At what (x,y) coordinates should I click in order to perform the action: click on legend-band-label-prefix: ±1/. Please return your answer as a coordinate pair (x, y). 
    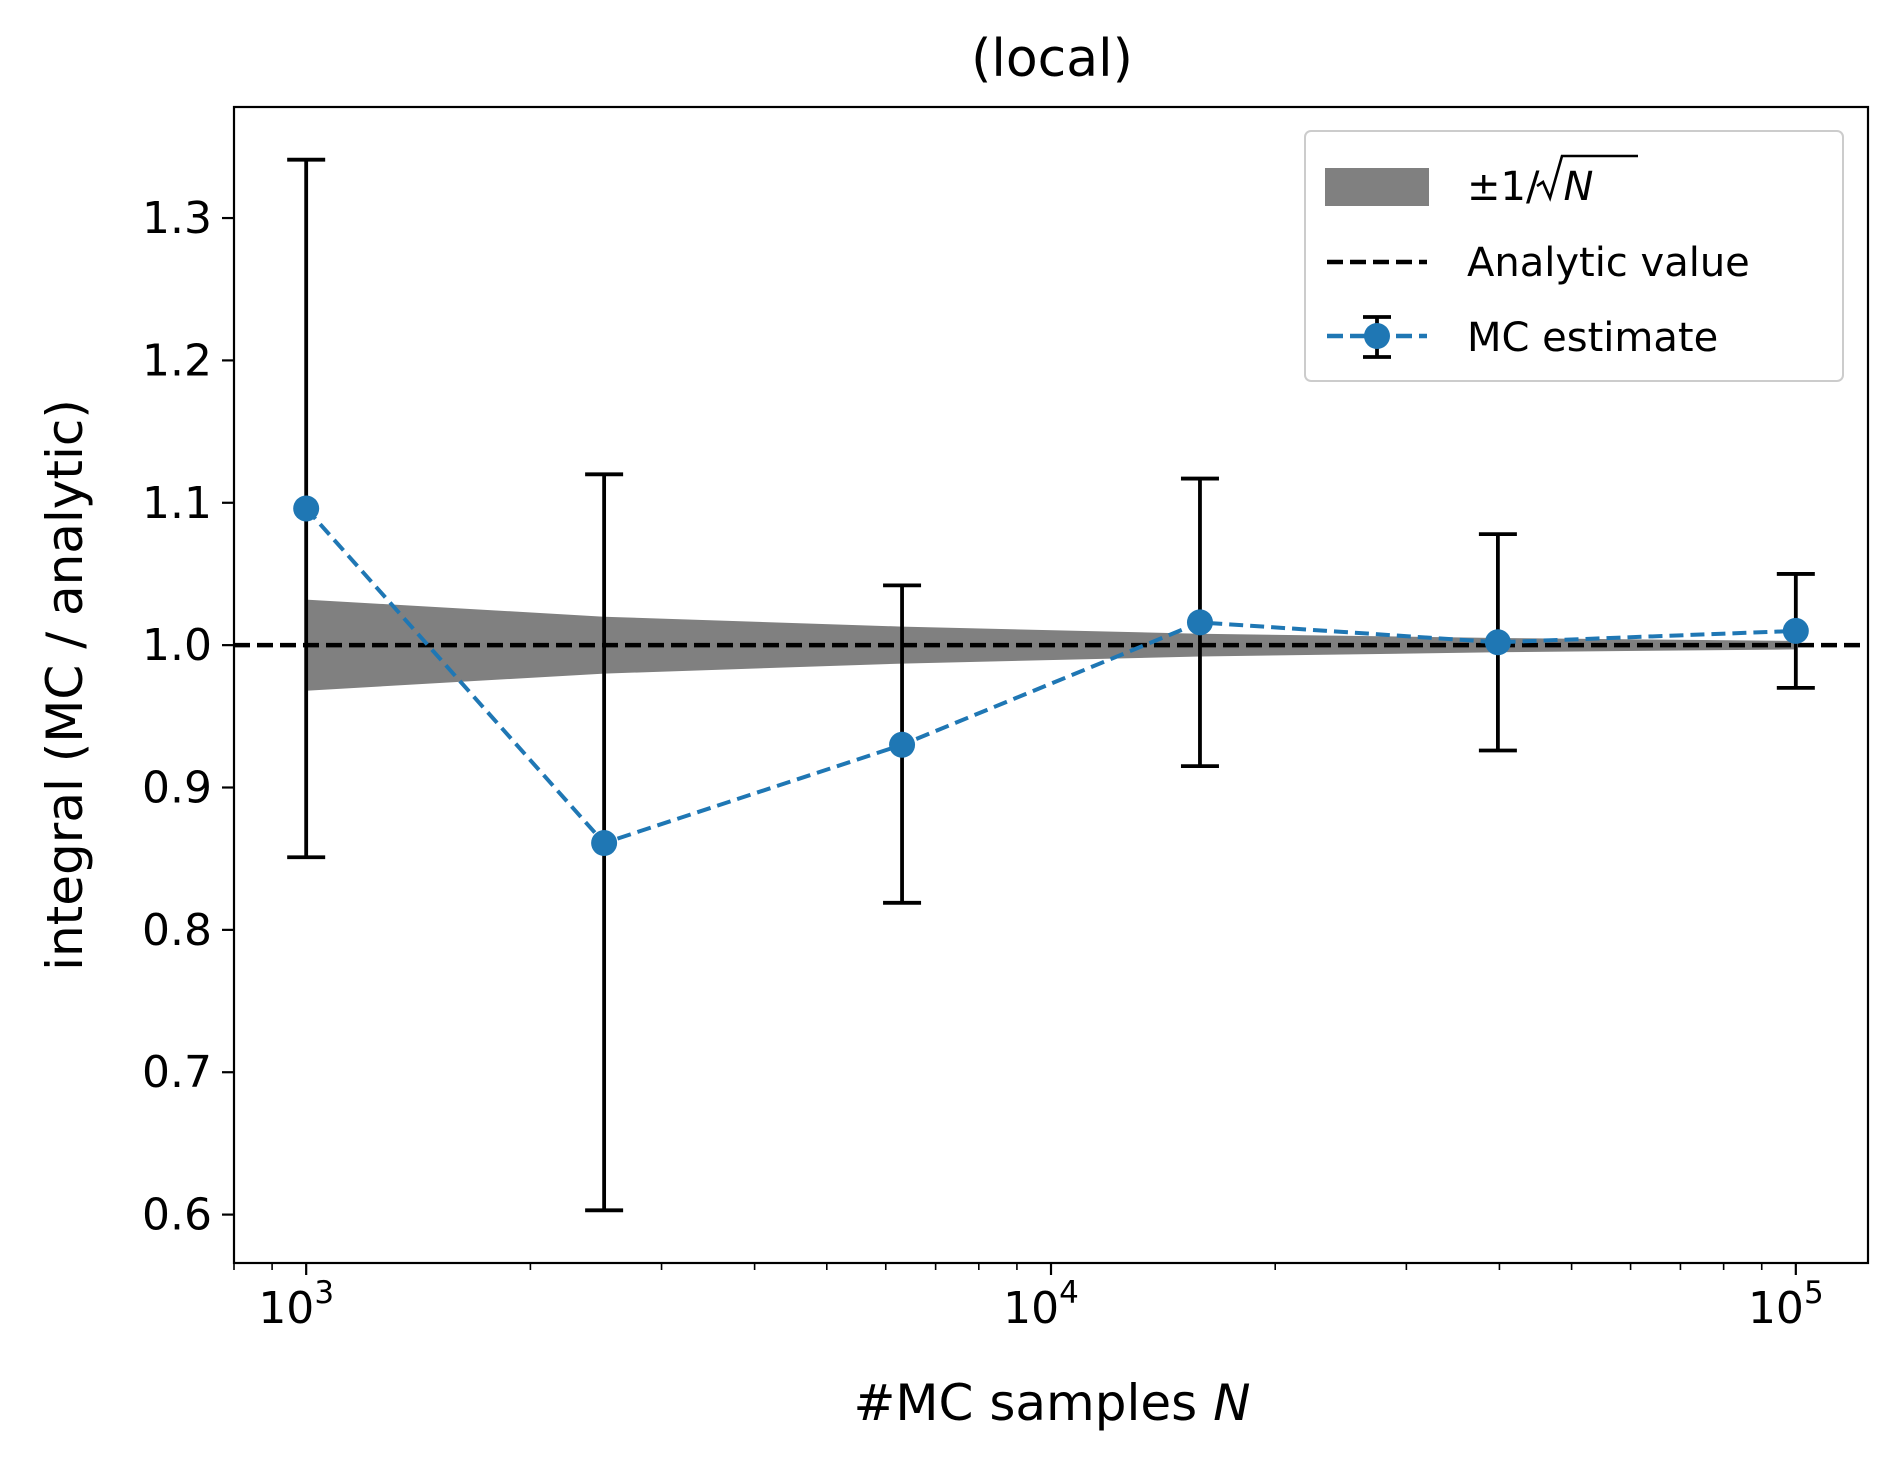
    Looking at the image, I should click on (1503, 187).